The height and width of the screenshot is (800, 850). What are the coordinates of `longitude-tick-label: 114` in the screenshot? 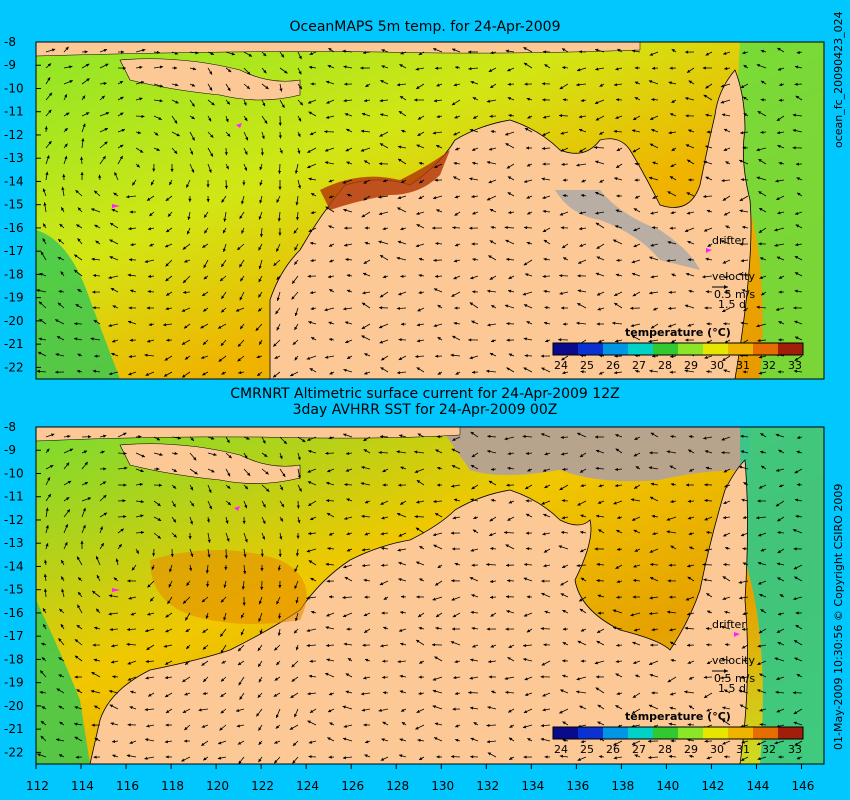 It's located at (82, 786).